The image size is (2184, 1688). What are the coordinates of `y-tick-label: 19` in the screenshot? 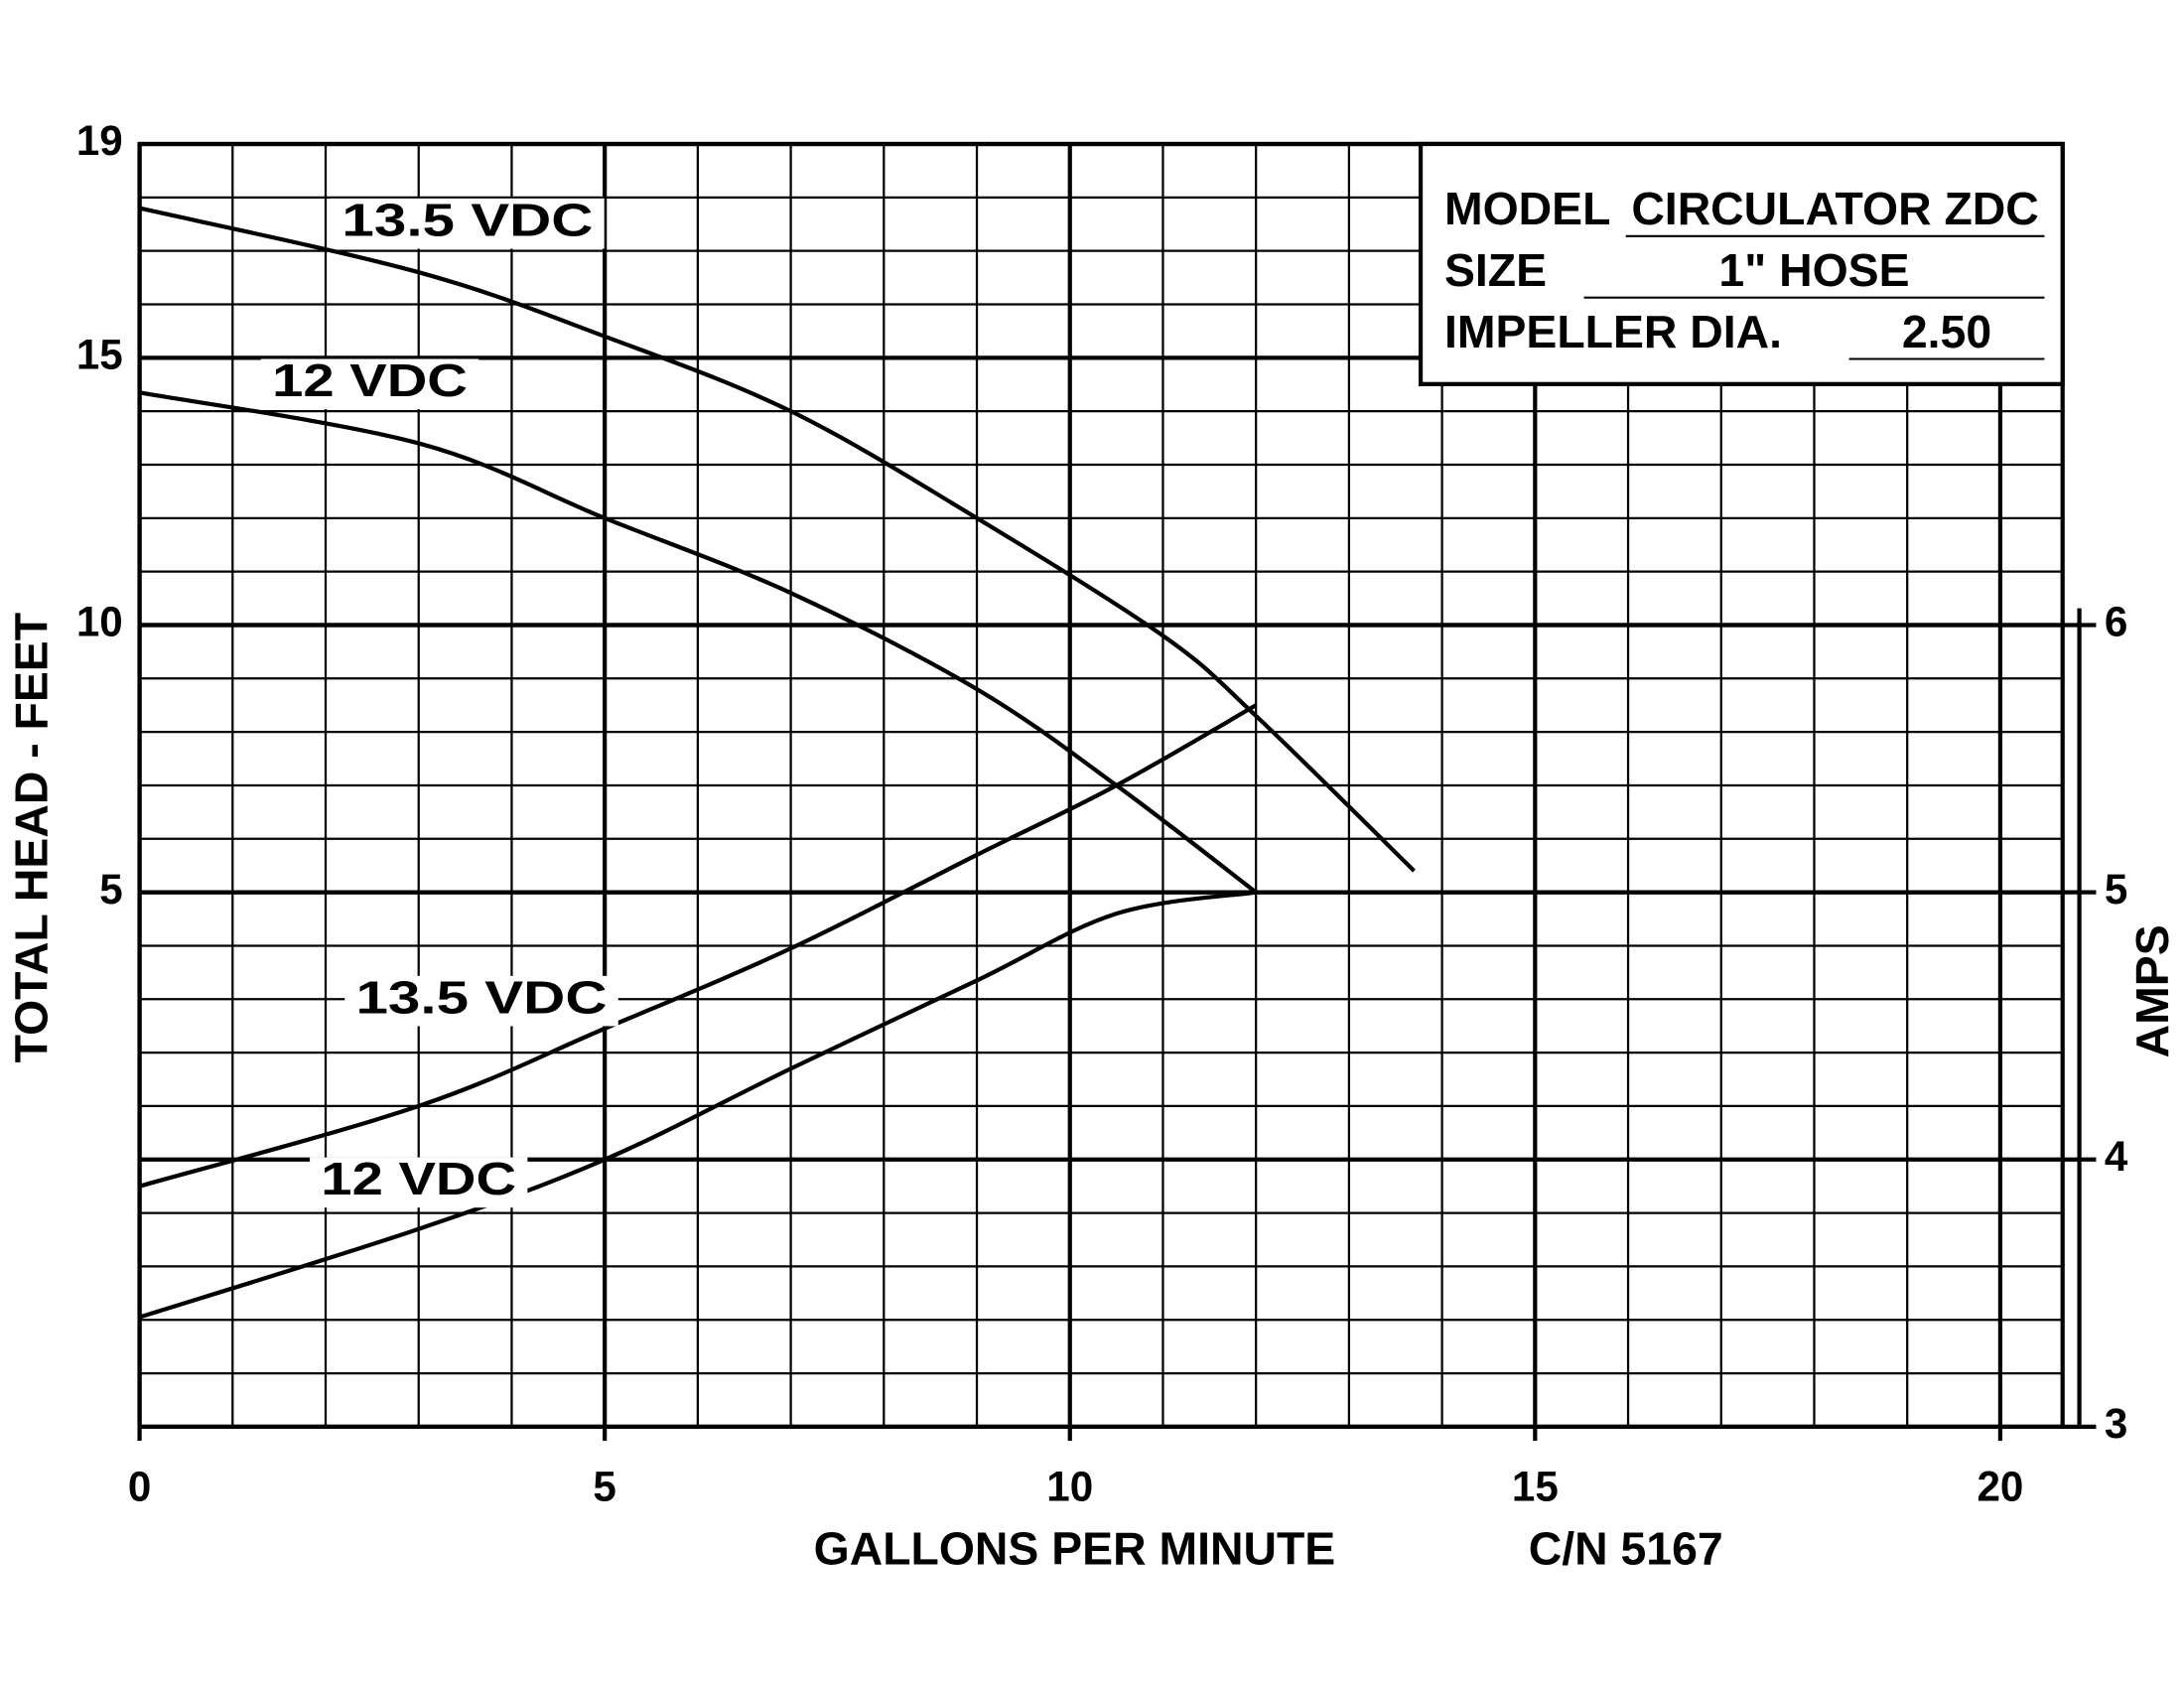 It's located at (99, 140).